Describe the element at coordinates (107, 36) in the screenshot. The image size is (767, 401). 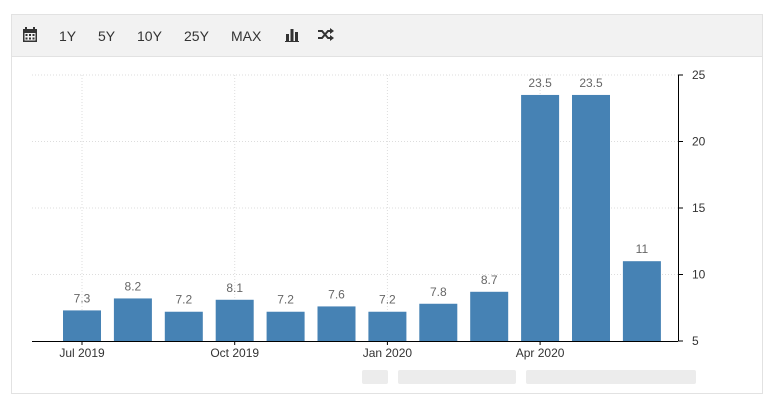
I see `range-5y-button: 5Y` at that location.